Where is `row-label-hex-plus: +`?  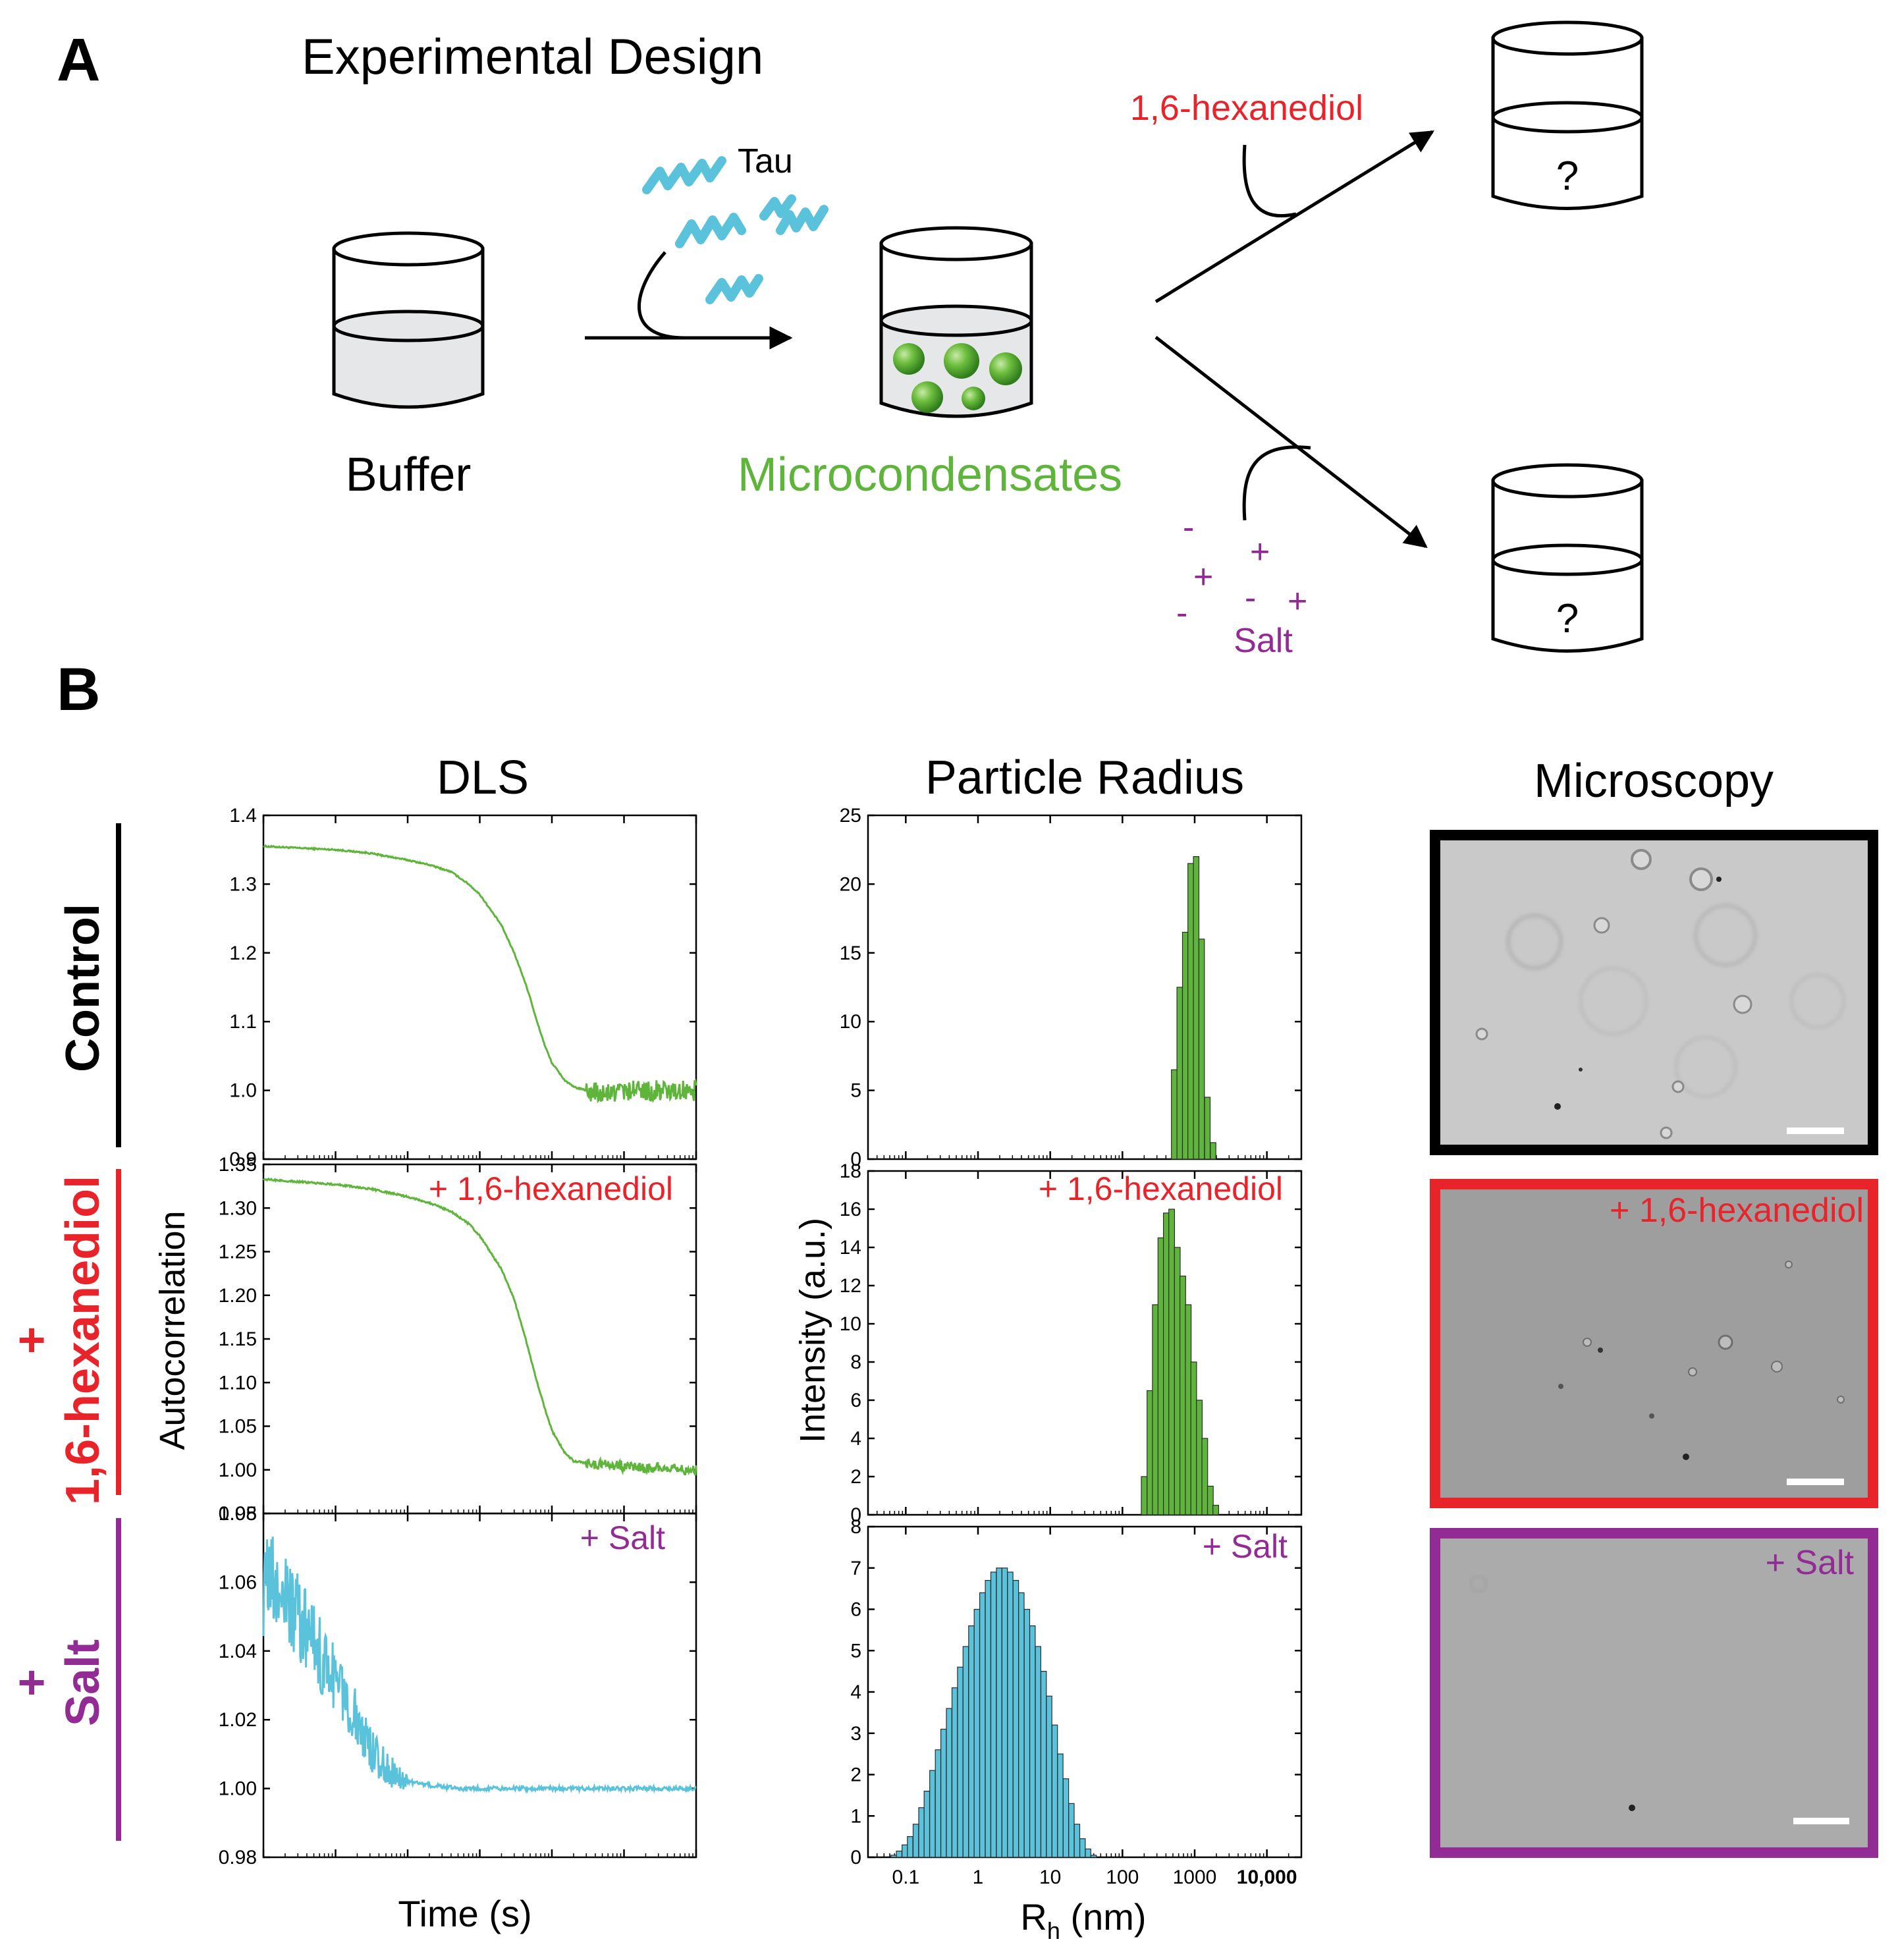
row-label-hex-plus: + is located at coordinates (31, 1340).